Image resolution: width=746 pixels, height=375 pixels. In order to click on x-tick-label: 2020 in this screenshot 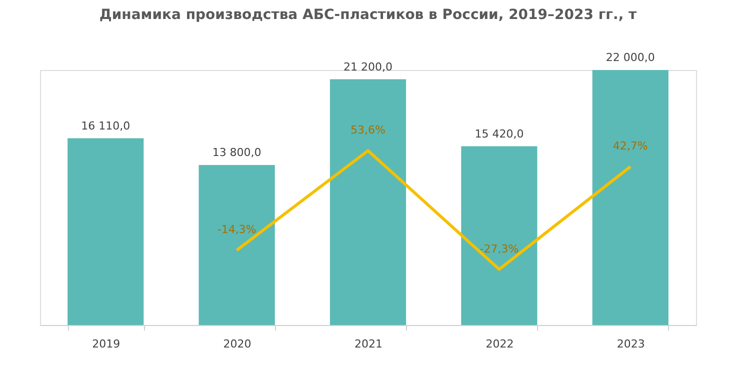, I will do `click(237, 344)`.